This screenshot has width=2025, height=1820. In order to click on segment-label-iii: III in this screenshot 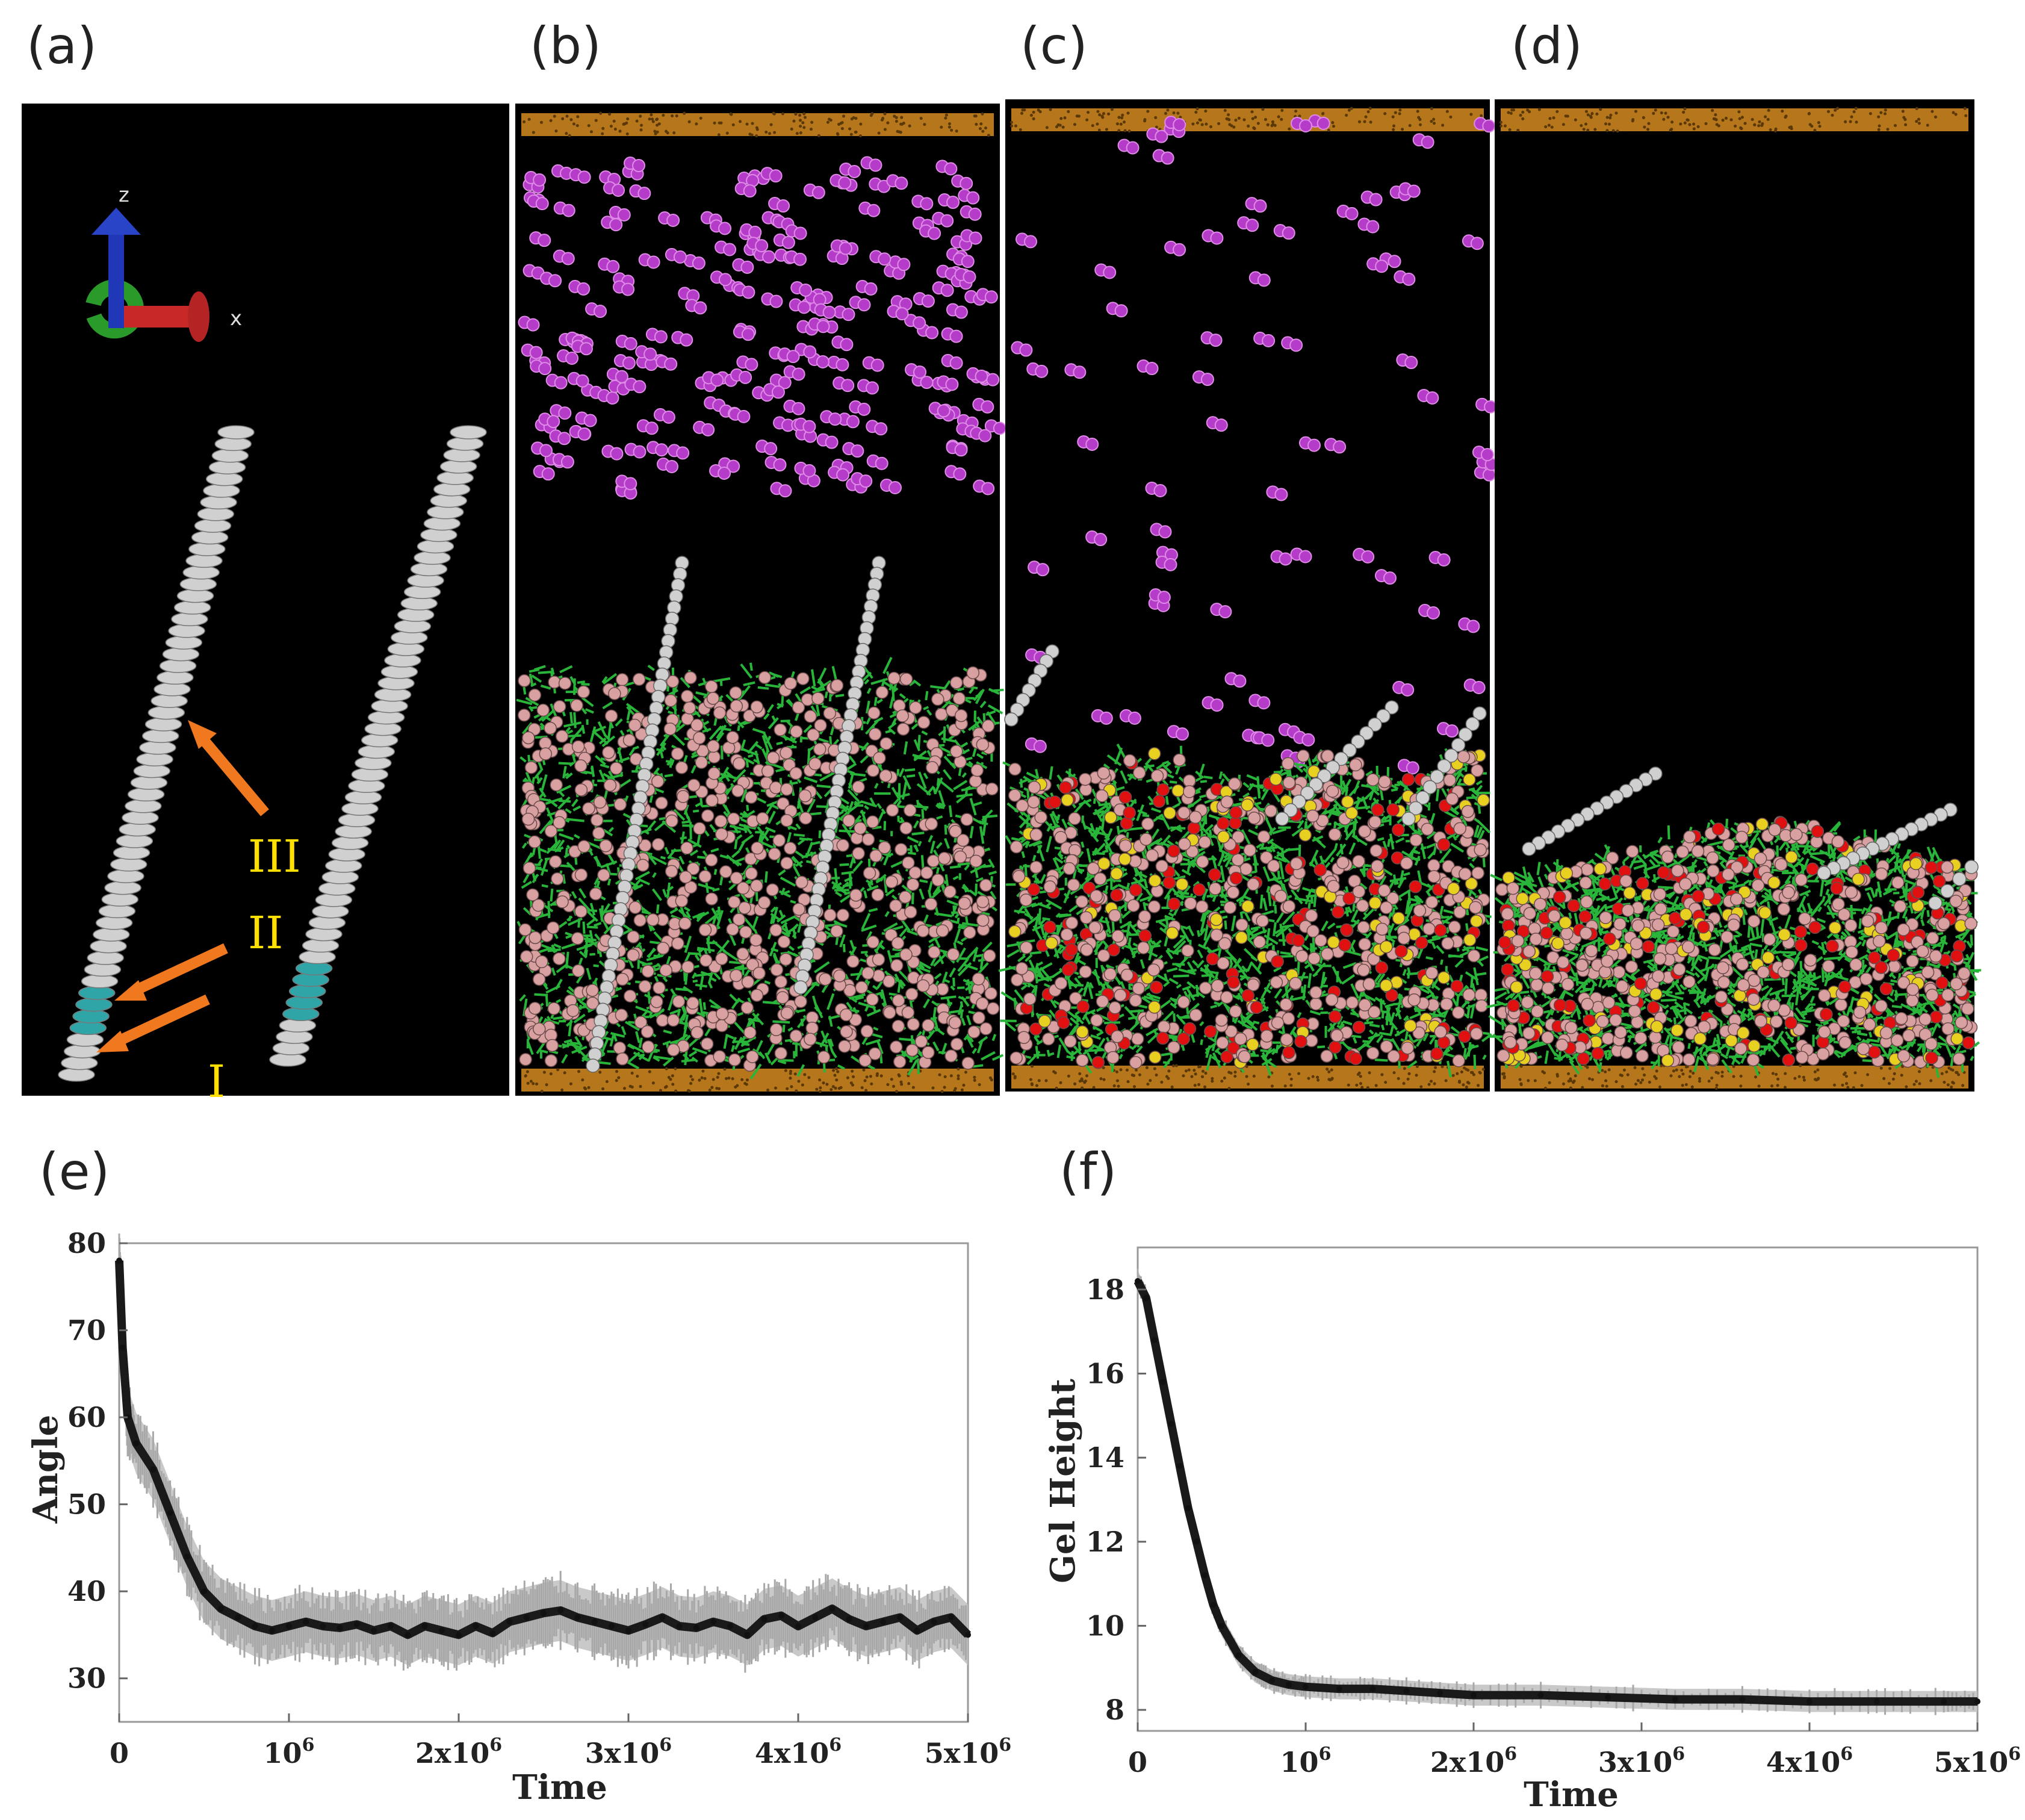, I will do `click(275, 857)`.